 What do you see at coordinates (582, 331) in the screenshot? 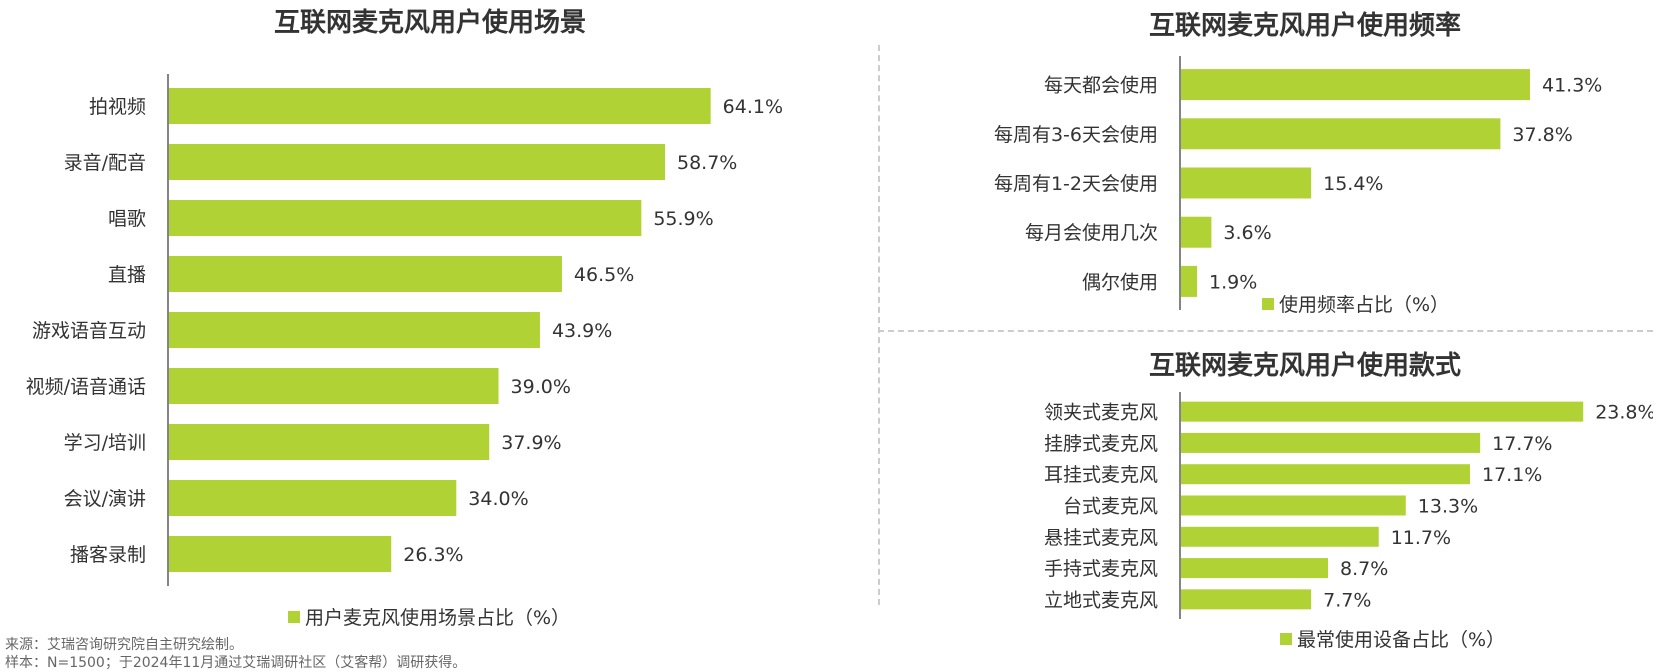
I see `value-label: 43.9%` at bounding box center [582, 331].